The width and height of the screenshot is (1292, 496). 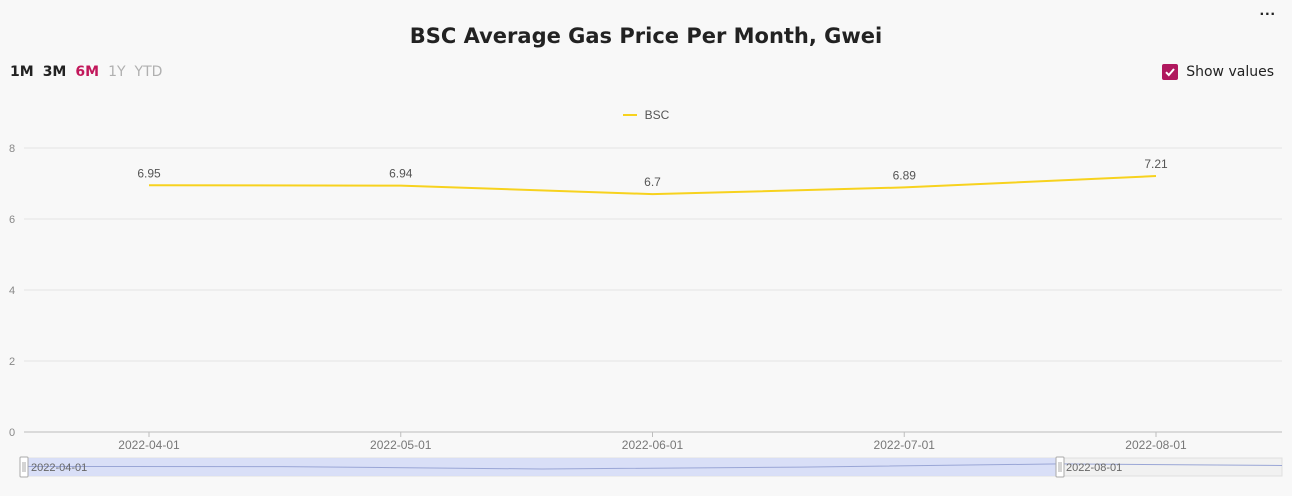 I want to click on data-label: 6.94, so click(x=401, y=174).